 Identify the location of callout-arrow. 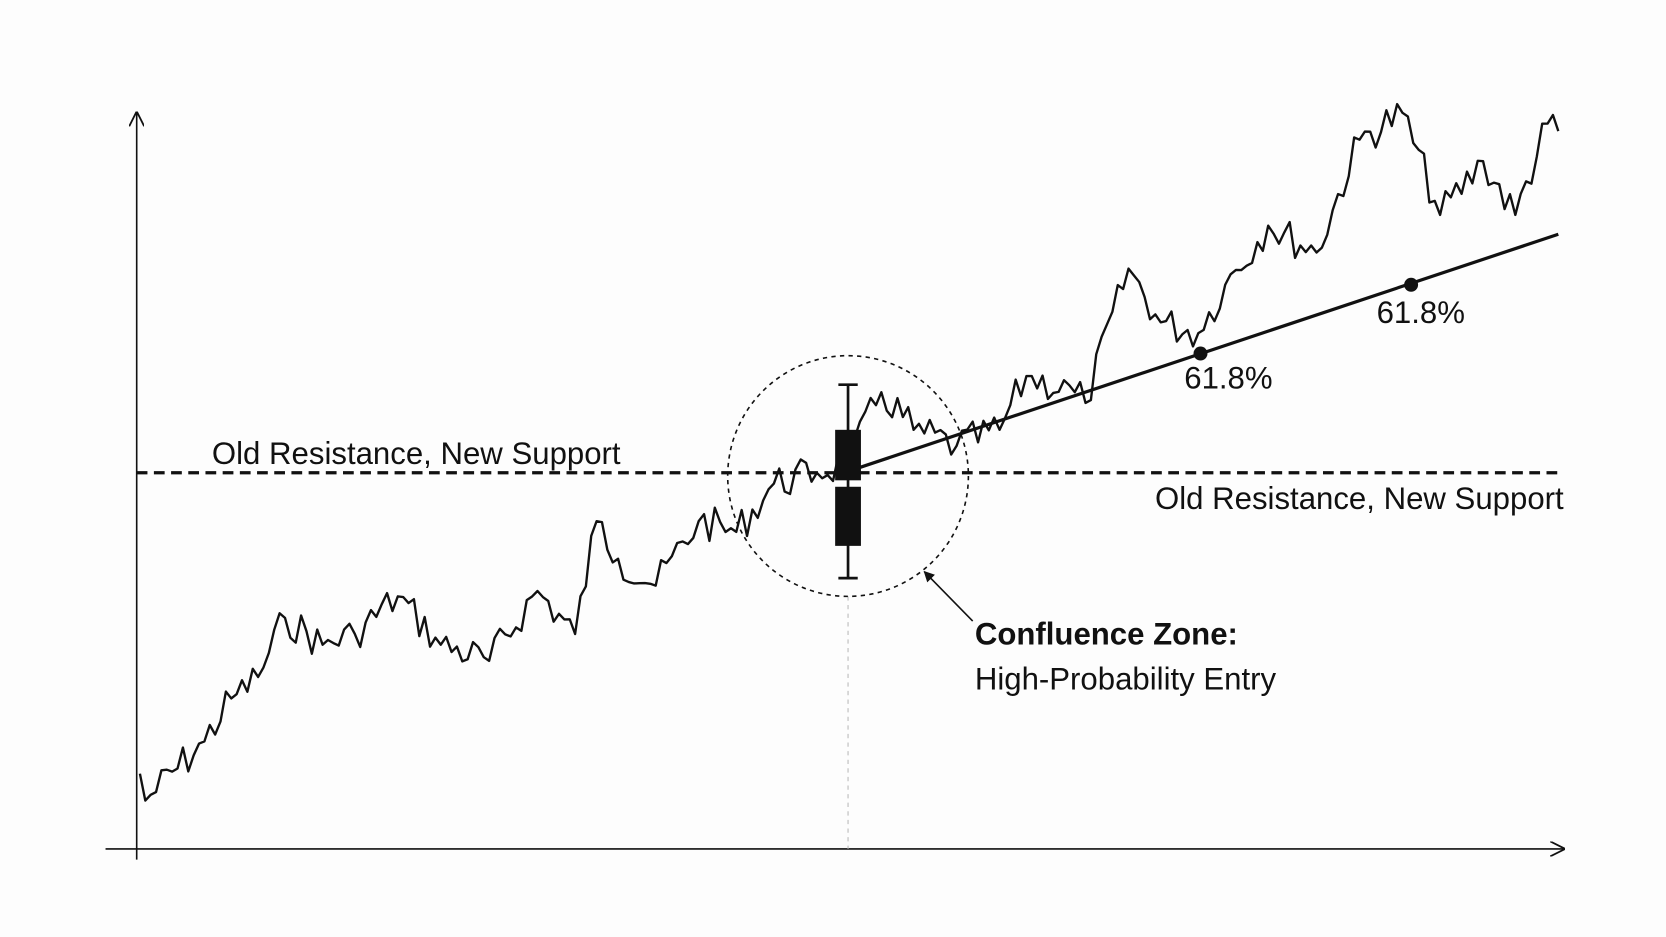
(948, 596).